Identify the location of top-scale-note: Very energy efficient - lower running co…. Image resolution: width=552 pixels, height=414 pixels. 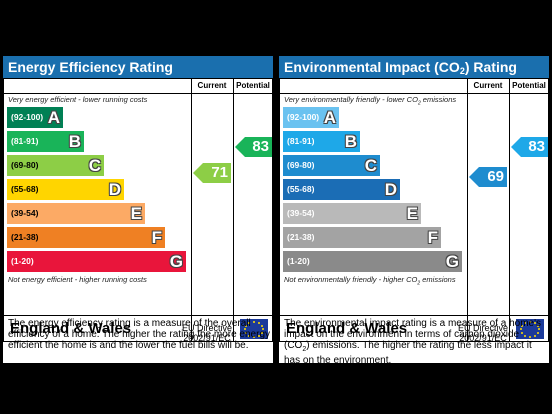
(78, 99).